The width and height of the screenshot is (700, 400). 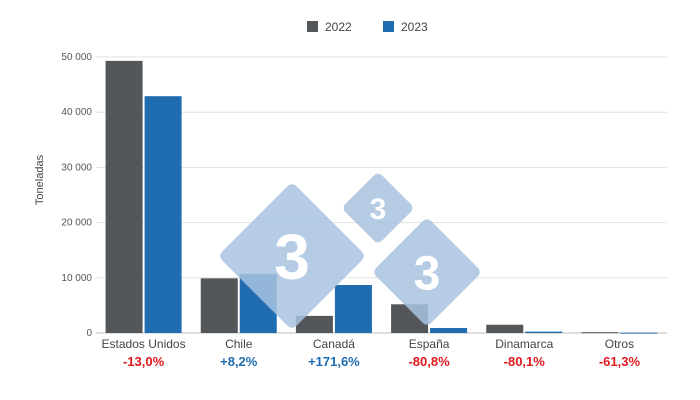 I want to click on y-tick-label: 0, so click(x=89, y=333).